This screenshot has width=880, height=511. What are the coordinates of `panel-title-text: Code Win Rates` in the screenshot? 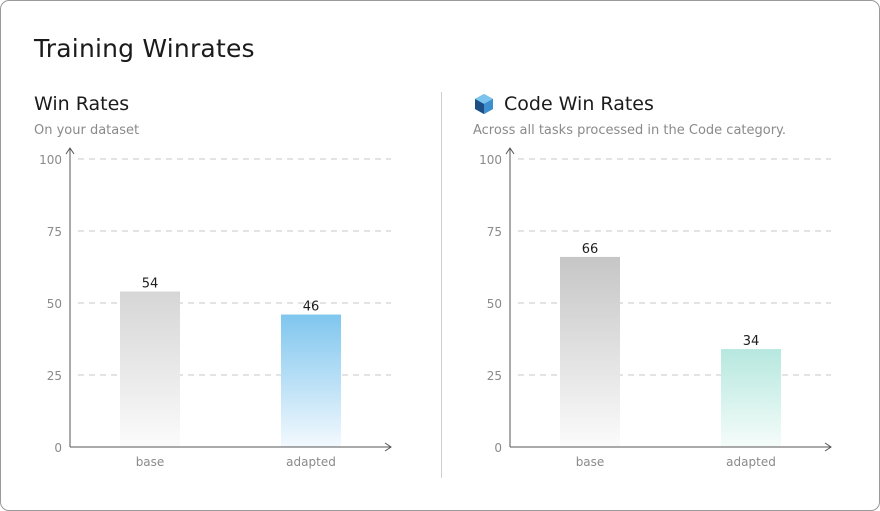 It's located at (579, 104).